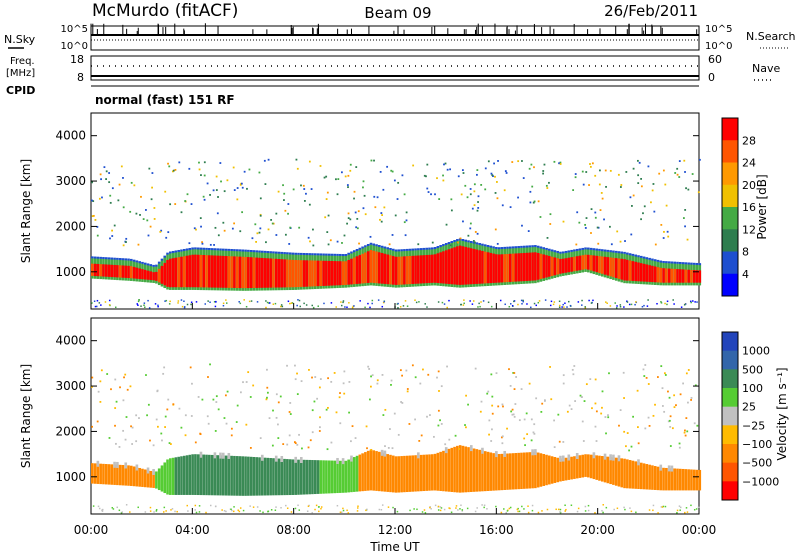 The image size is (800, 554). I want to click on nsky-tick-high: 10^5, so click(74, 29).